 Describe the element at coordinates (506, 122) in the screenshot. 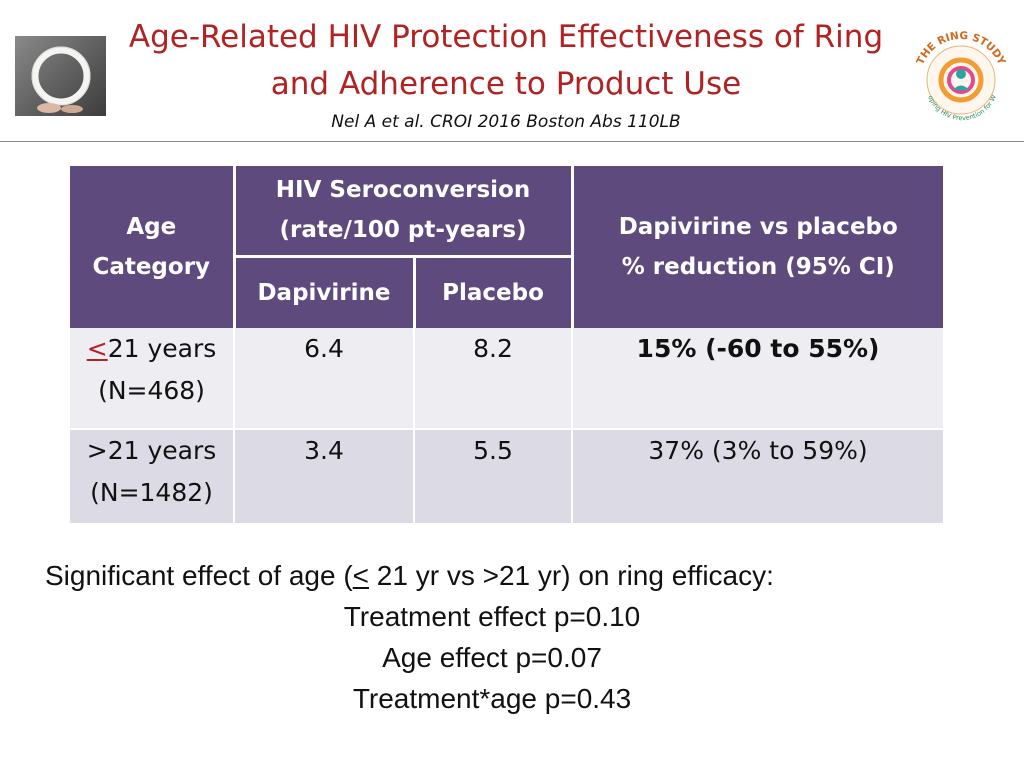

I see `citation: Nel A et al. CROI 2016 Boston Abs 110LB` at that location.